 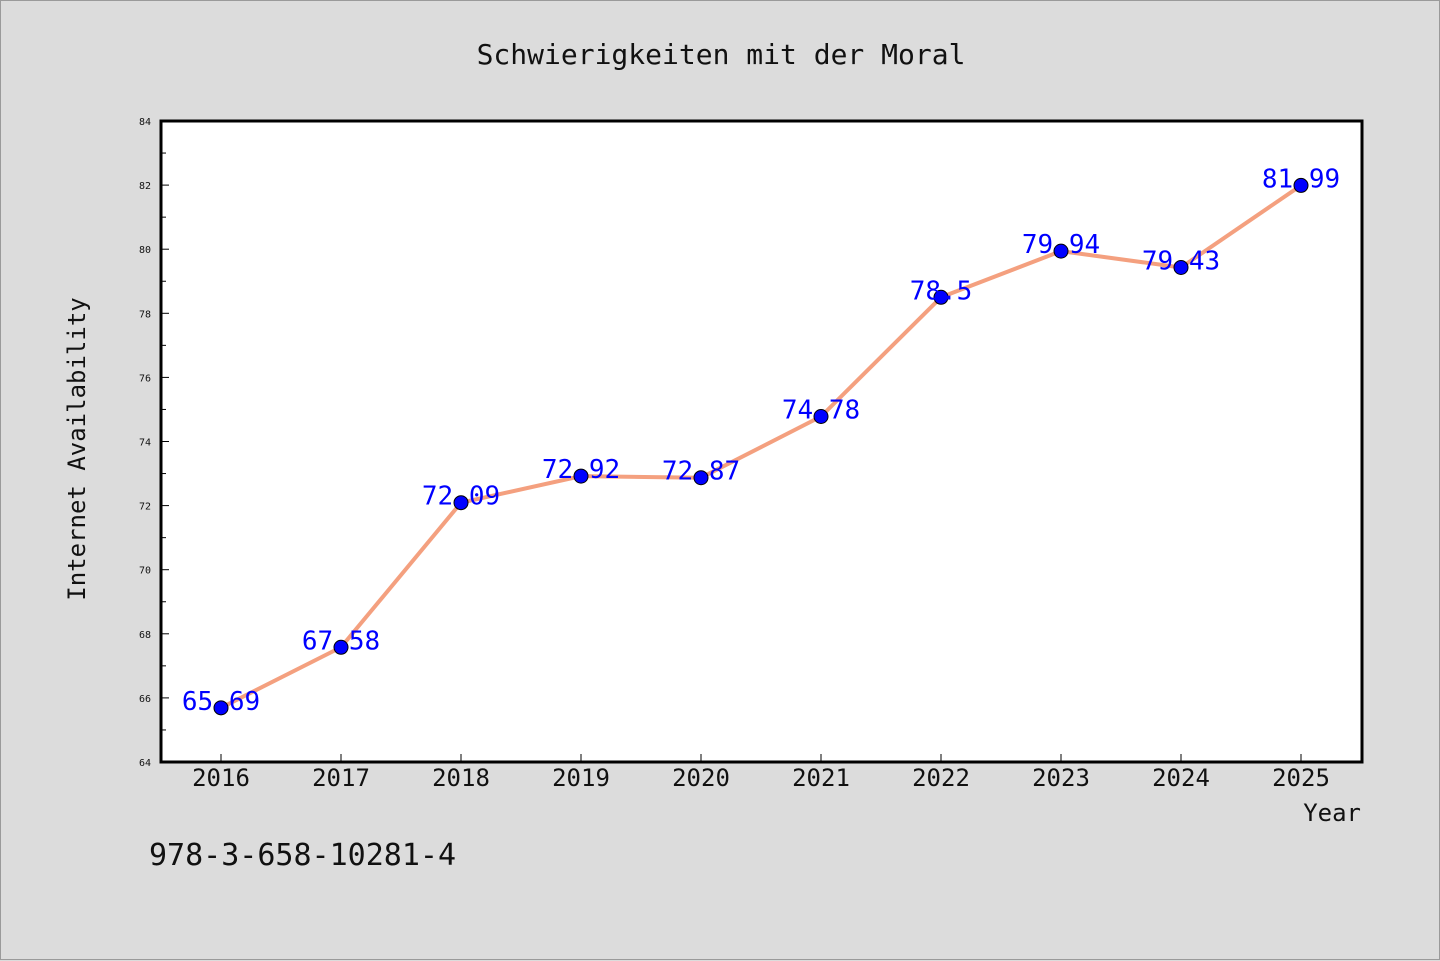 What do you see at coordinates (145, 763) in the screenshot?
I see `y-tick-label: 64` at bounding box center [145, 763].